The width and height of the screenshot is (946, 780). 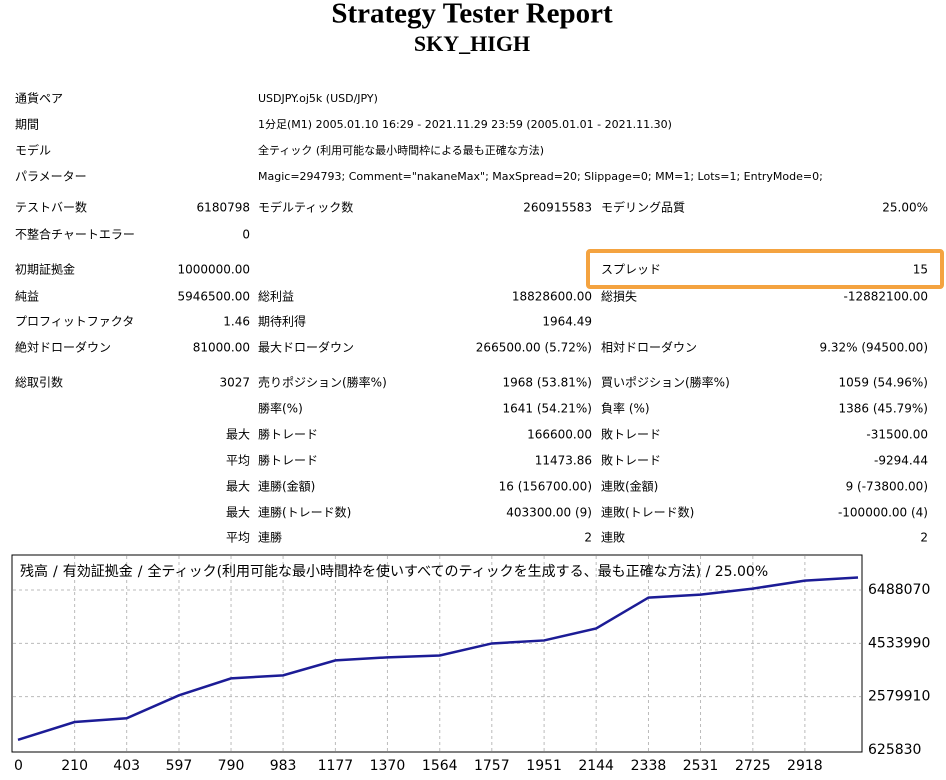 I want to click on stat-label: 連敗(金額), so click(x=629, y=486).